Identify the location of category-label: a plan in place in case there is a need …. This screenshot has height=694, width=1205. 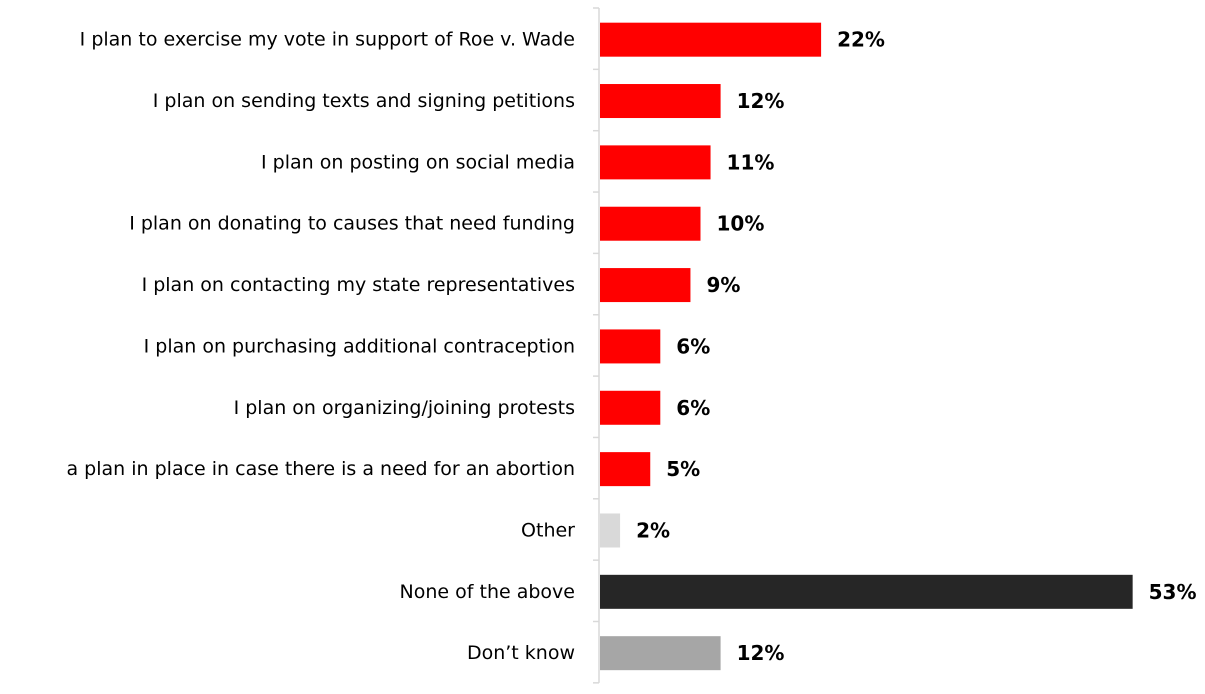
(321, 469).